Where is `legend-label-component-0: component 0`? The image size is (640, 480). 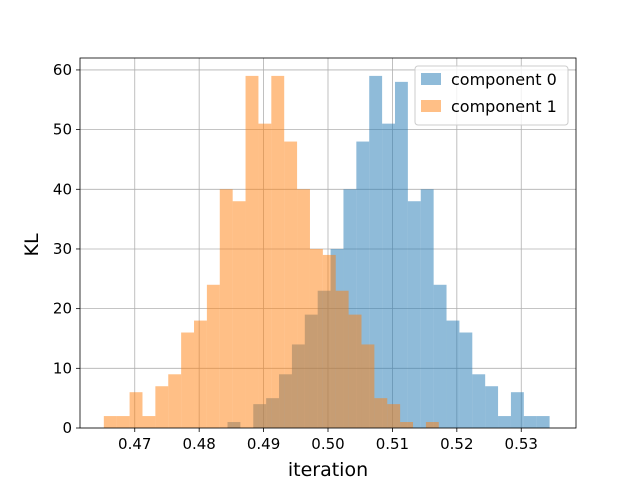
legend-label-component-0: component 0 is located at coordinates (504, 79).